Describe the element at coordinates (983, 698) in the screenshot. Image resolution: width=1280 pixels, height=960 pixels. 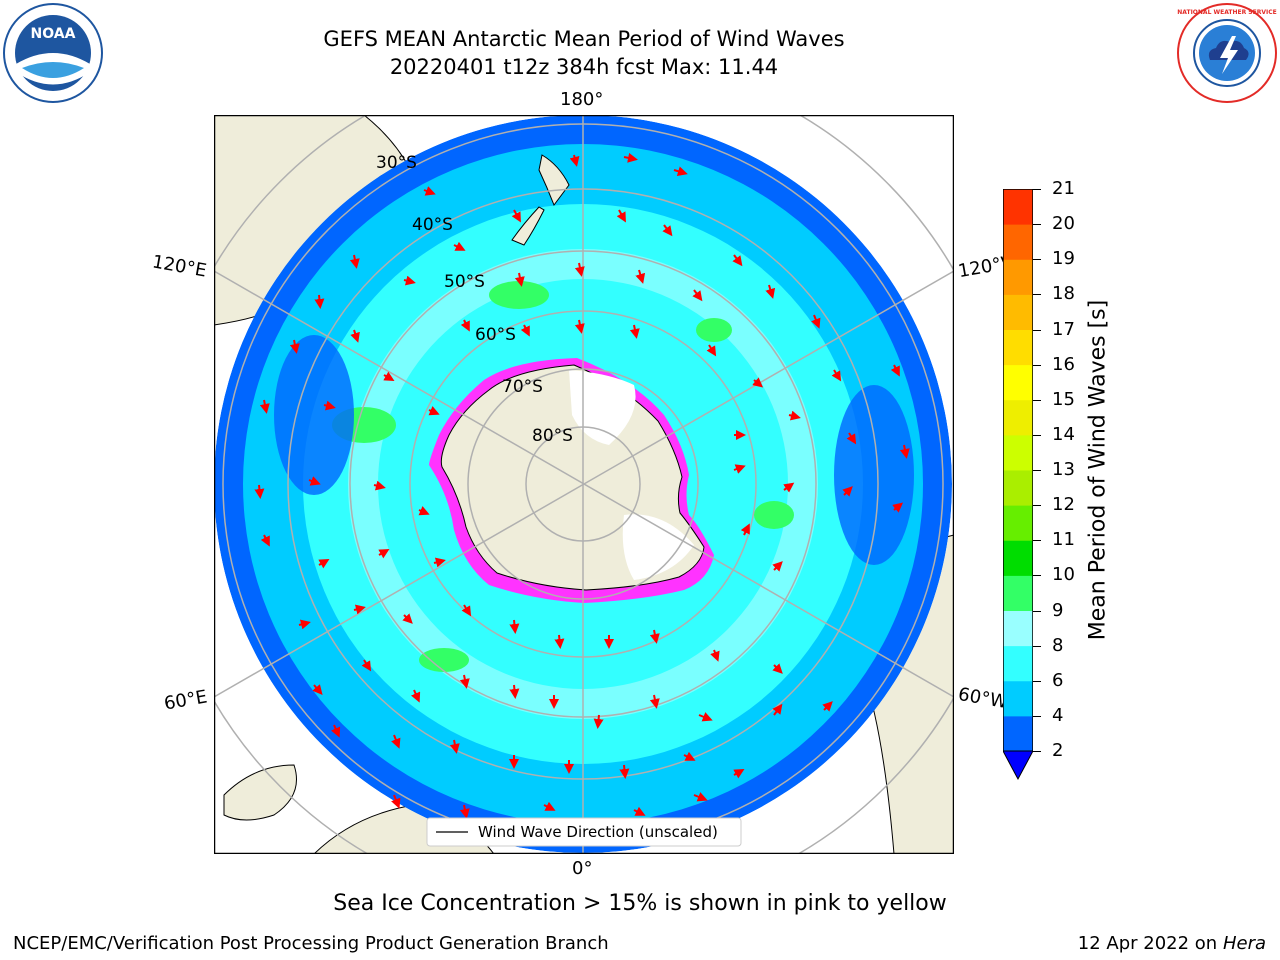
I see `lon-label-60w: 60°W` at that location.